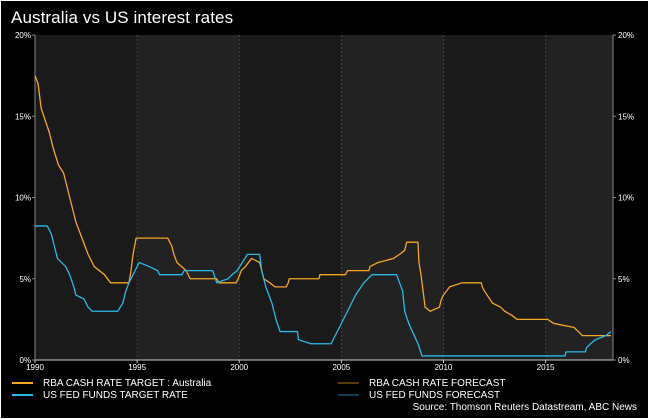  What do you see at coordinates (127, 383) in the screenshot?
I see `legend-label-rba: RBA CASH RATE TARGET : Australia` at bounding box center [127, 383].